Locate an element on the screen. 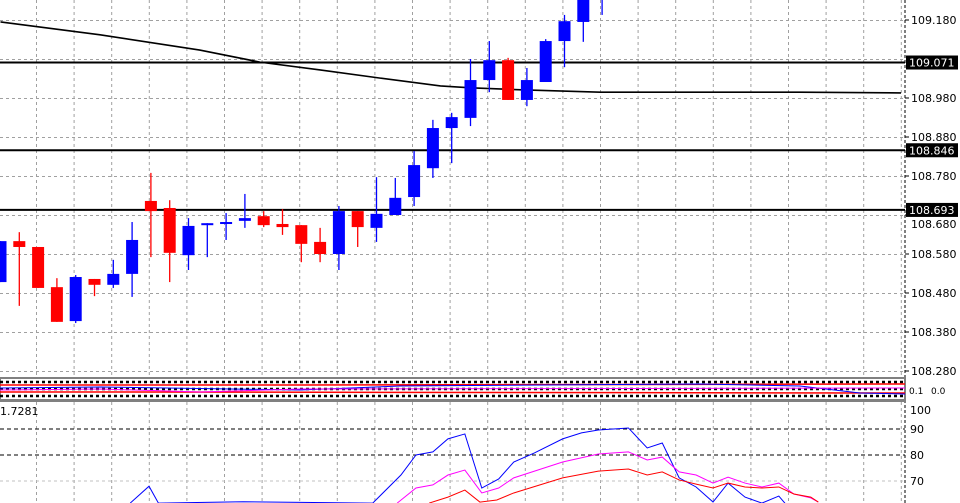 Image resolution: width=960 pixels, height=503 pixels. oscillator-line-magenta is located at coordinates (453, 390).